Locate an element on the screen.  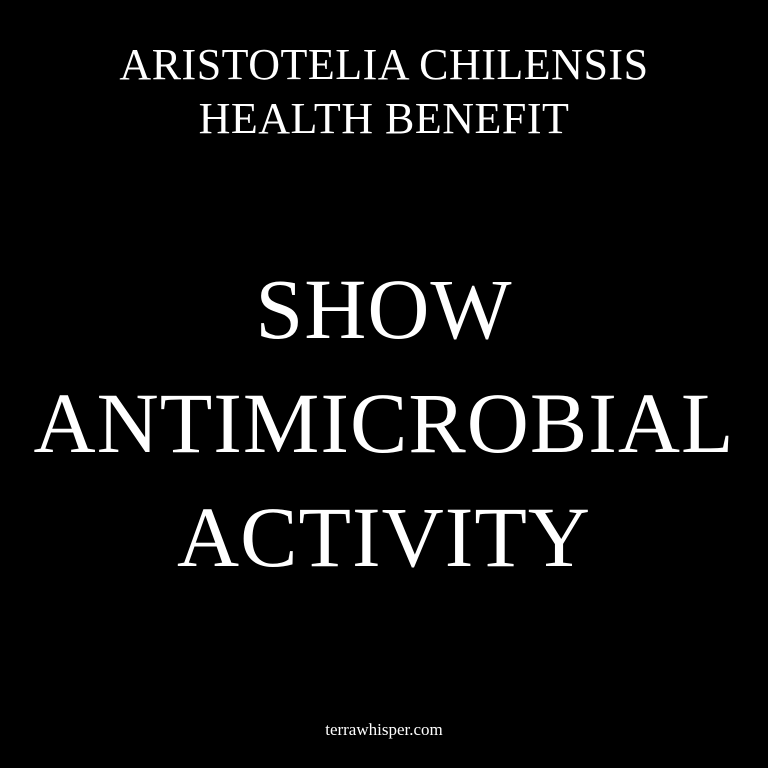
headline-line-1: SHOW is located at coordinates (384, 309).